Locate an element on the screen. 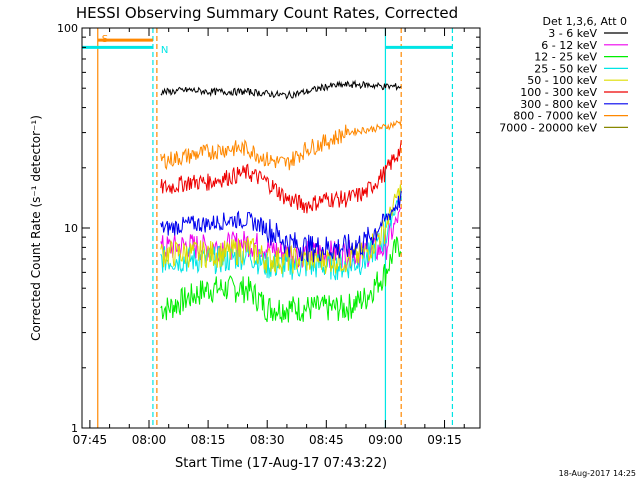  y-tick-label: 1 is located at coordinates (74, 428).